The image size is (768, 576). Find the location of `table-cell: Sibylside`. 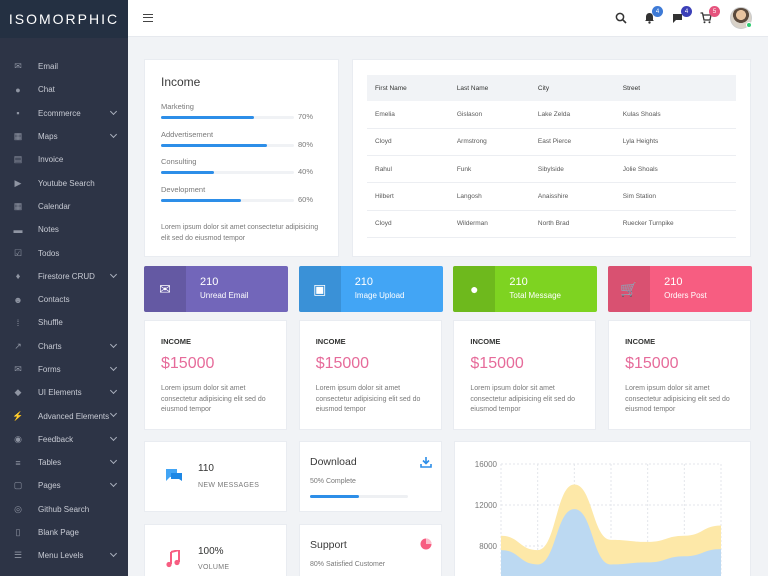

table-cell: Sibylside is located at coordinates (572, 169).